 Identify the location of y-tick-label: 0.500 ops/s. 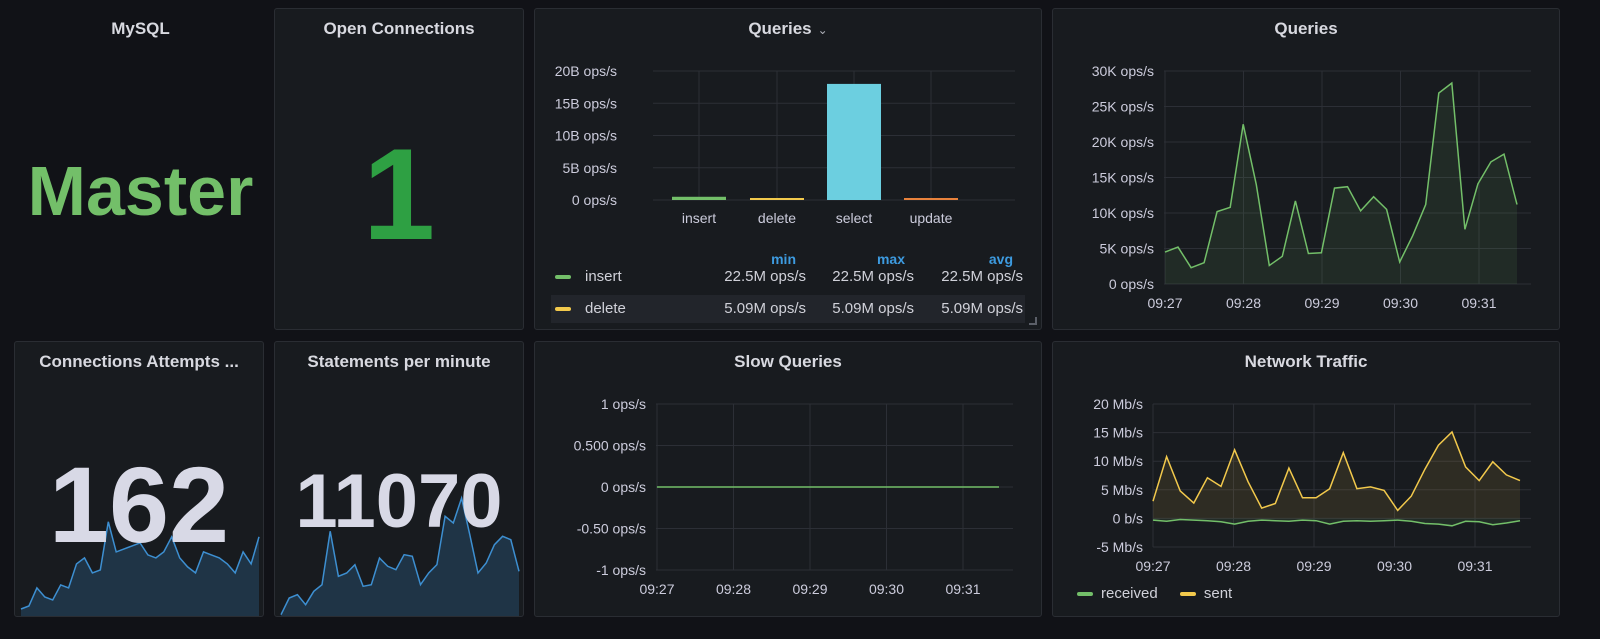
(610, 446).